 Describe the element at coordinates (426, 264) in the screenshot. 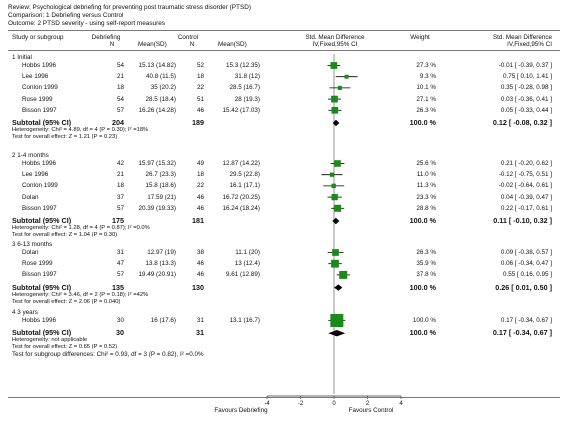

I see `weight-cell: 35.9 %` at that location.